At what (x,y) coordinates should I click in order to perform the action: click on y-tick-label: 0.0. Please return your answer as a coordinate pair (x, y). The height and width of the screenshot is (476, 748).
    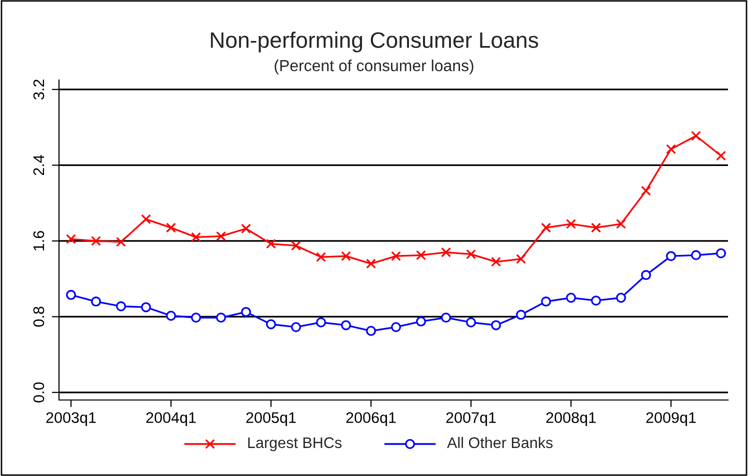
    Looking at the image, I should click on (38, 392).